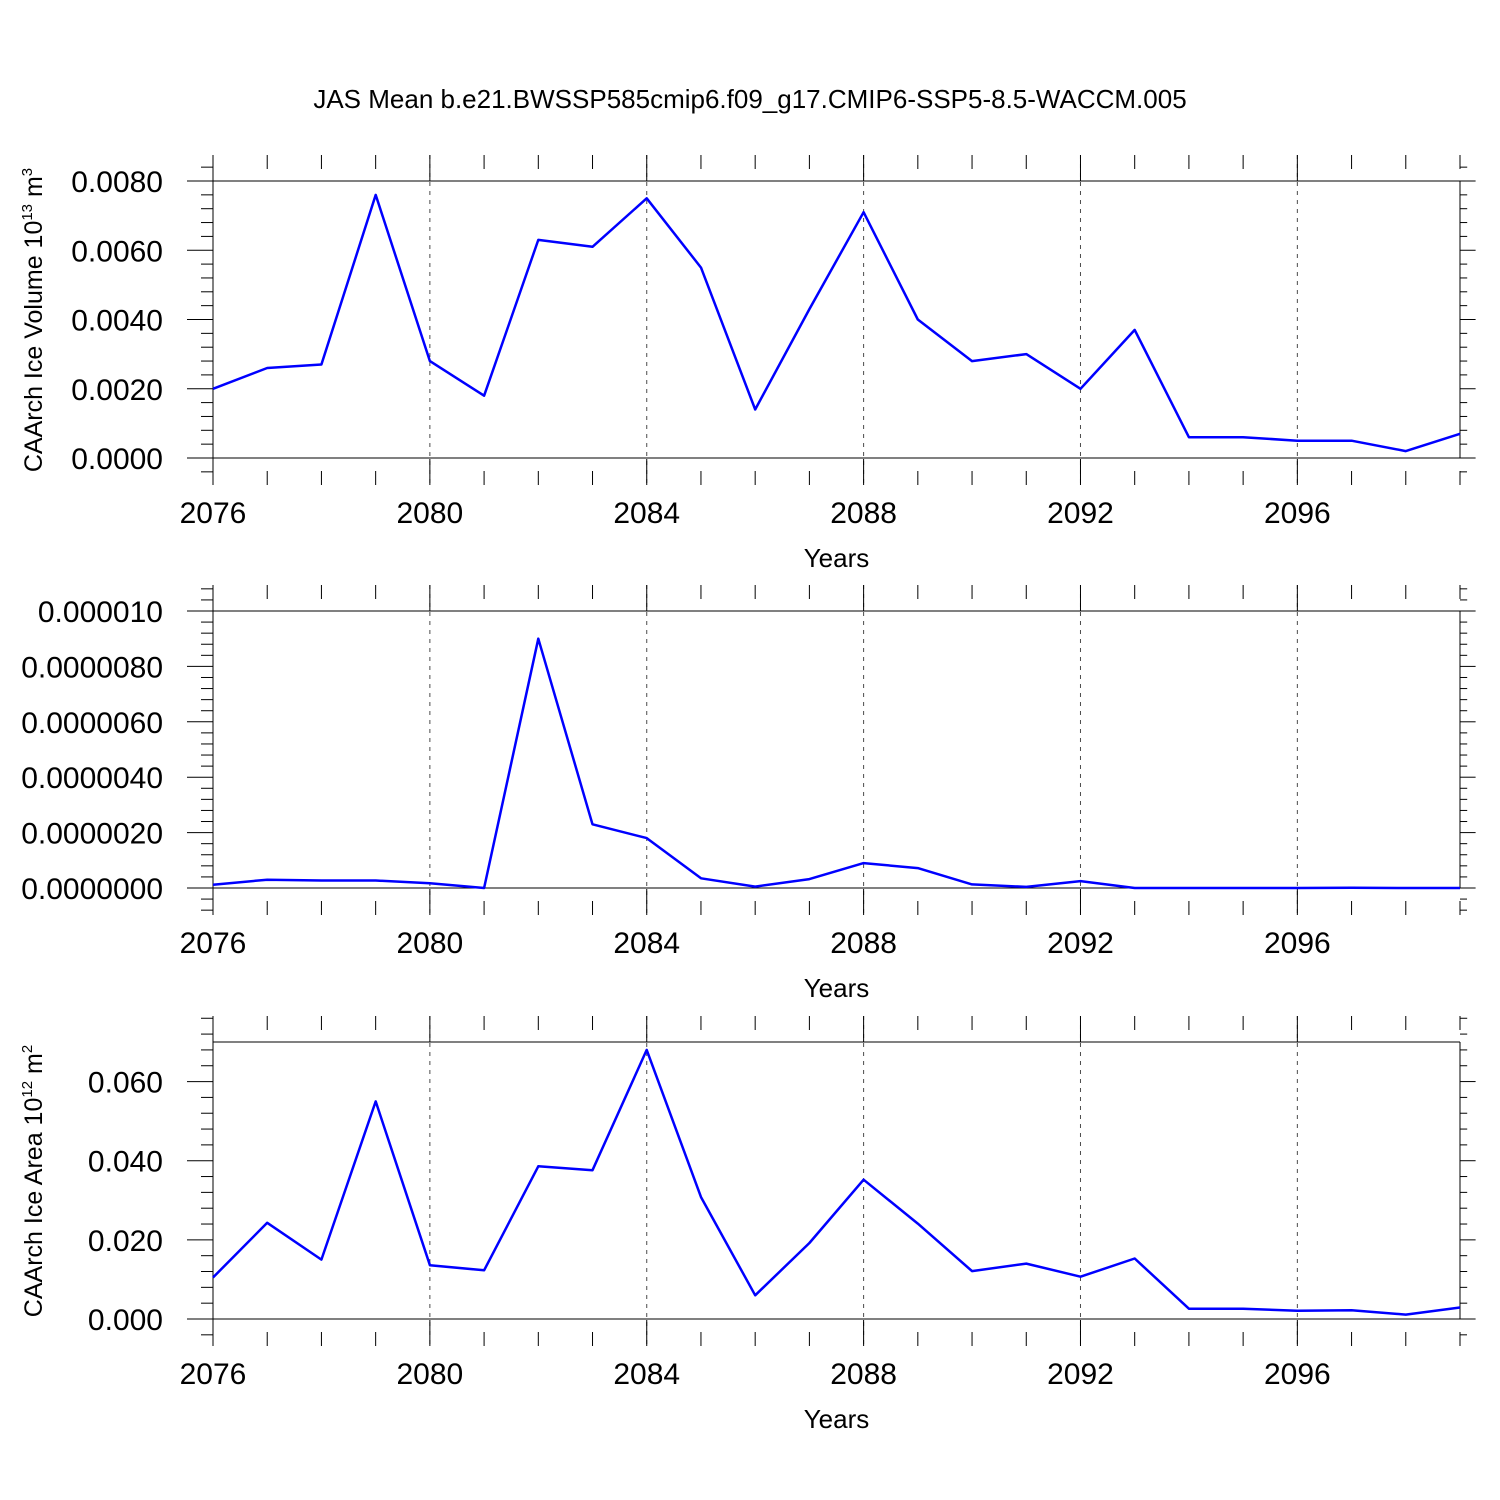 This screenshot has width=1500, height=1500. What do you see at coordinates (100, 612) in the screenshot?
I see `y-tick-label: 0.000010` at bounding box center [100, 612].